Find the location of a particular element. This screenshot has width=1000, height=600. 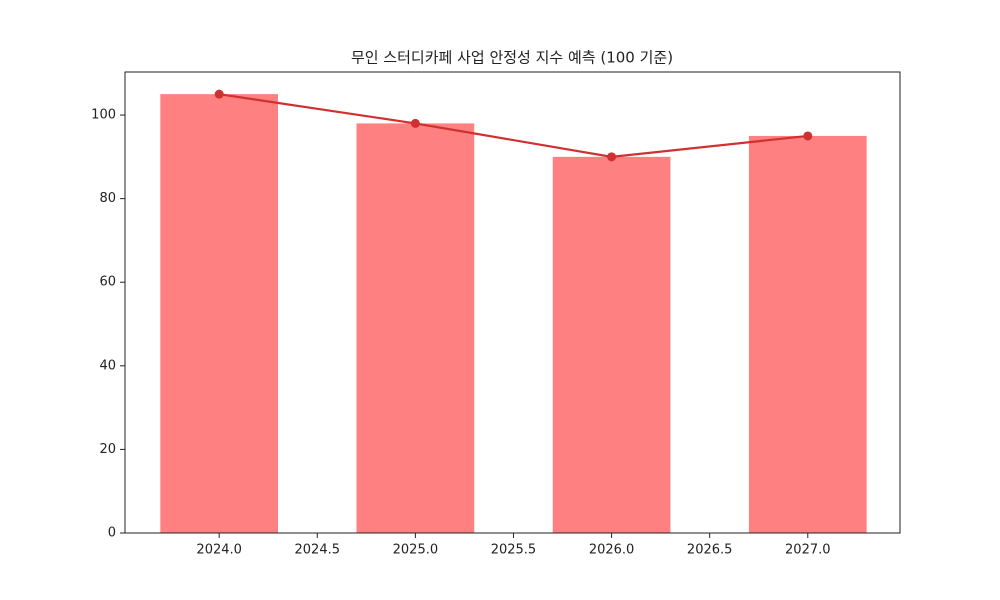

x-tick-label: 2025.0 is located at coordinates (416, 550).